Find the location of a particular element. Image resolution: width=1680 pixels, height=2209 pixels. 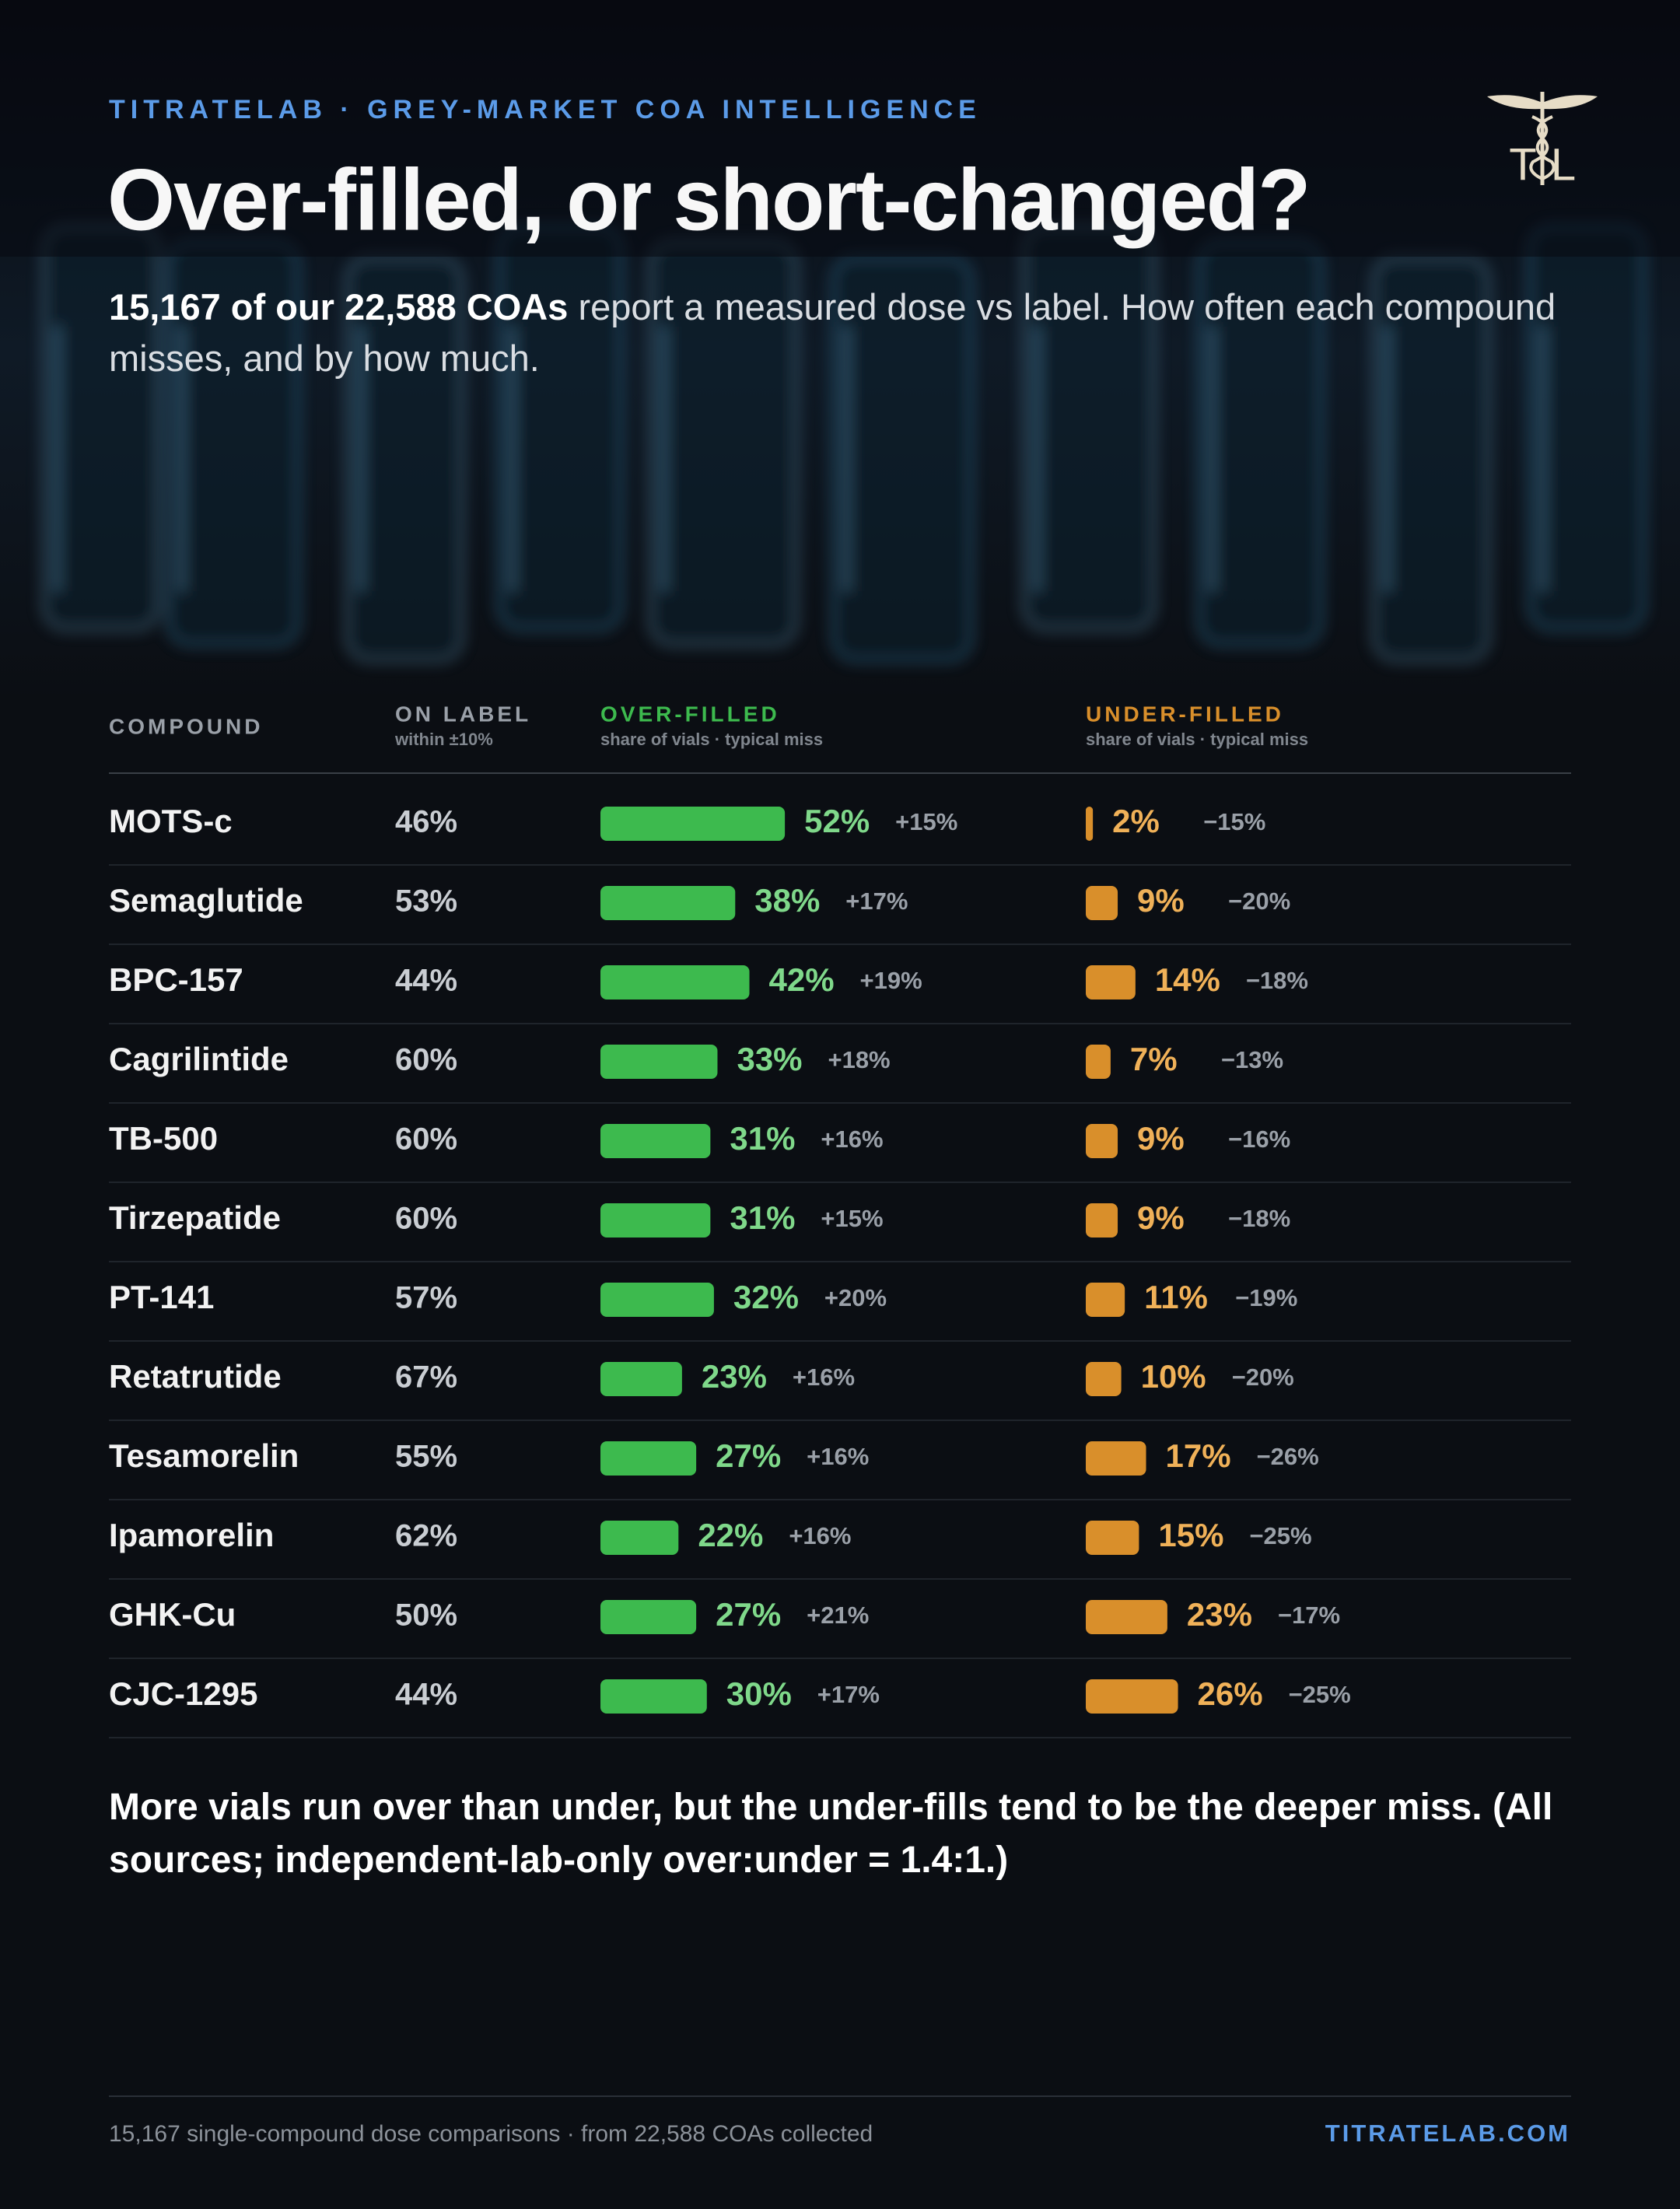

on-label-value: 57% is located at coordinates (426, 1298).